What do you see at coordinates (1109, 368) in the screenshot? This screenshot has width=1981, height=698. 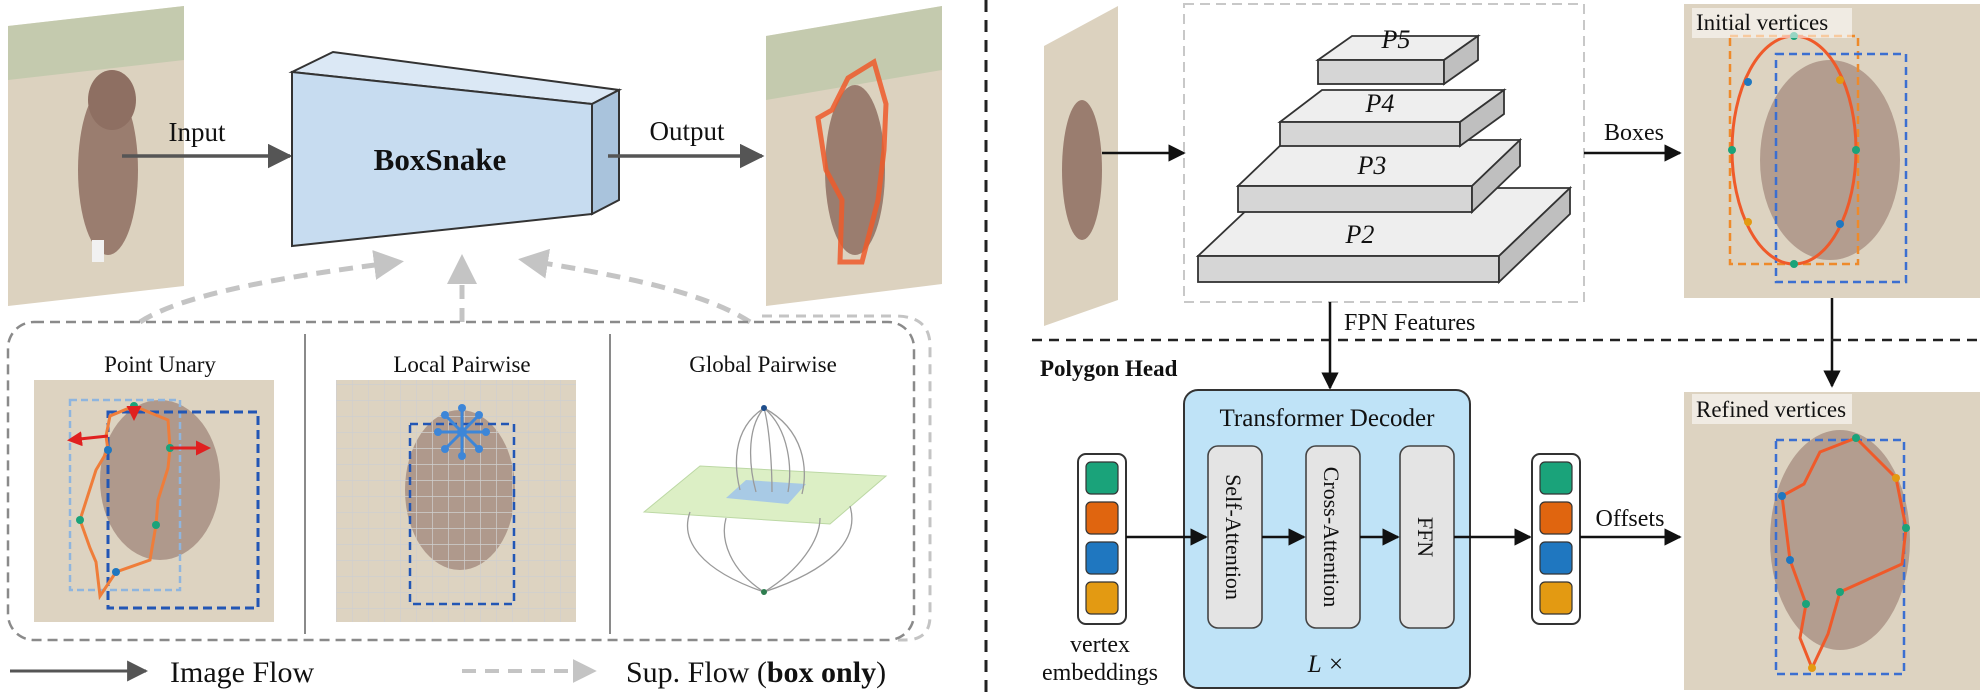 I see `polygon-head-label: Polygon Head` at bounding box center [1109, 368].